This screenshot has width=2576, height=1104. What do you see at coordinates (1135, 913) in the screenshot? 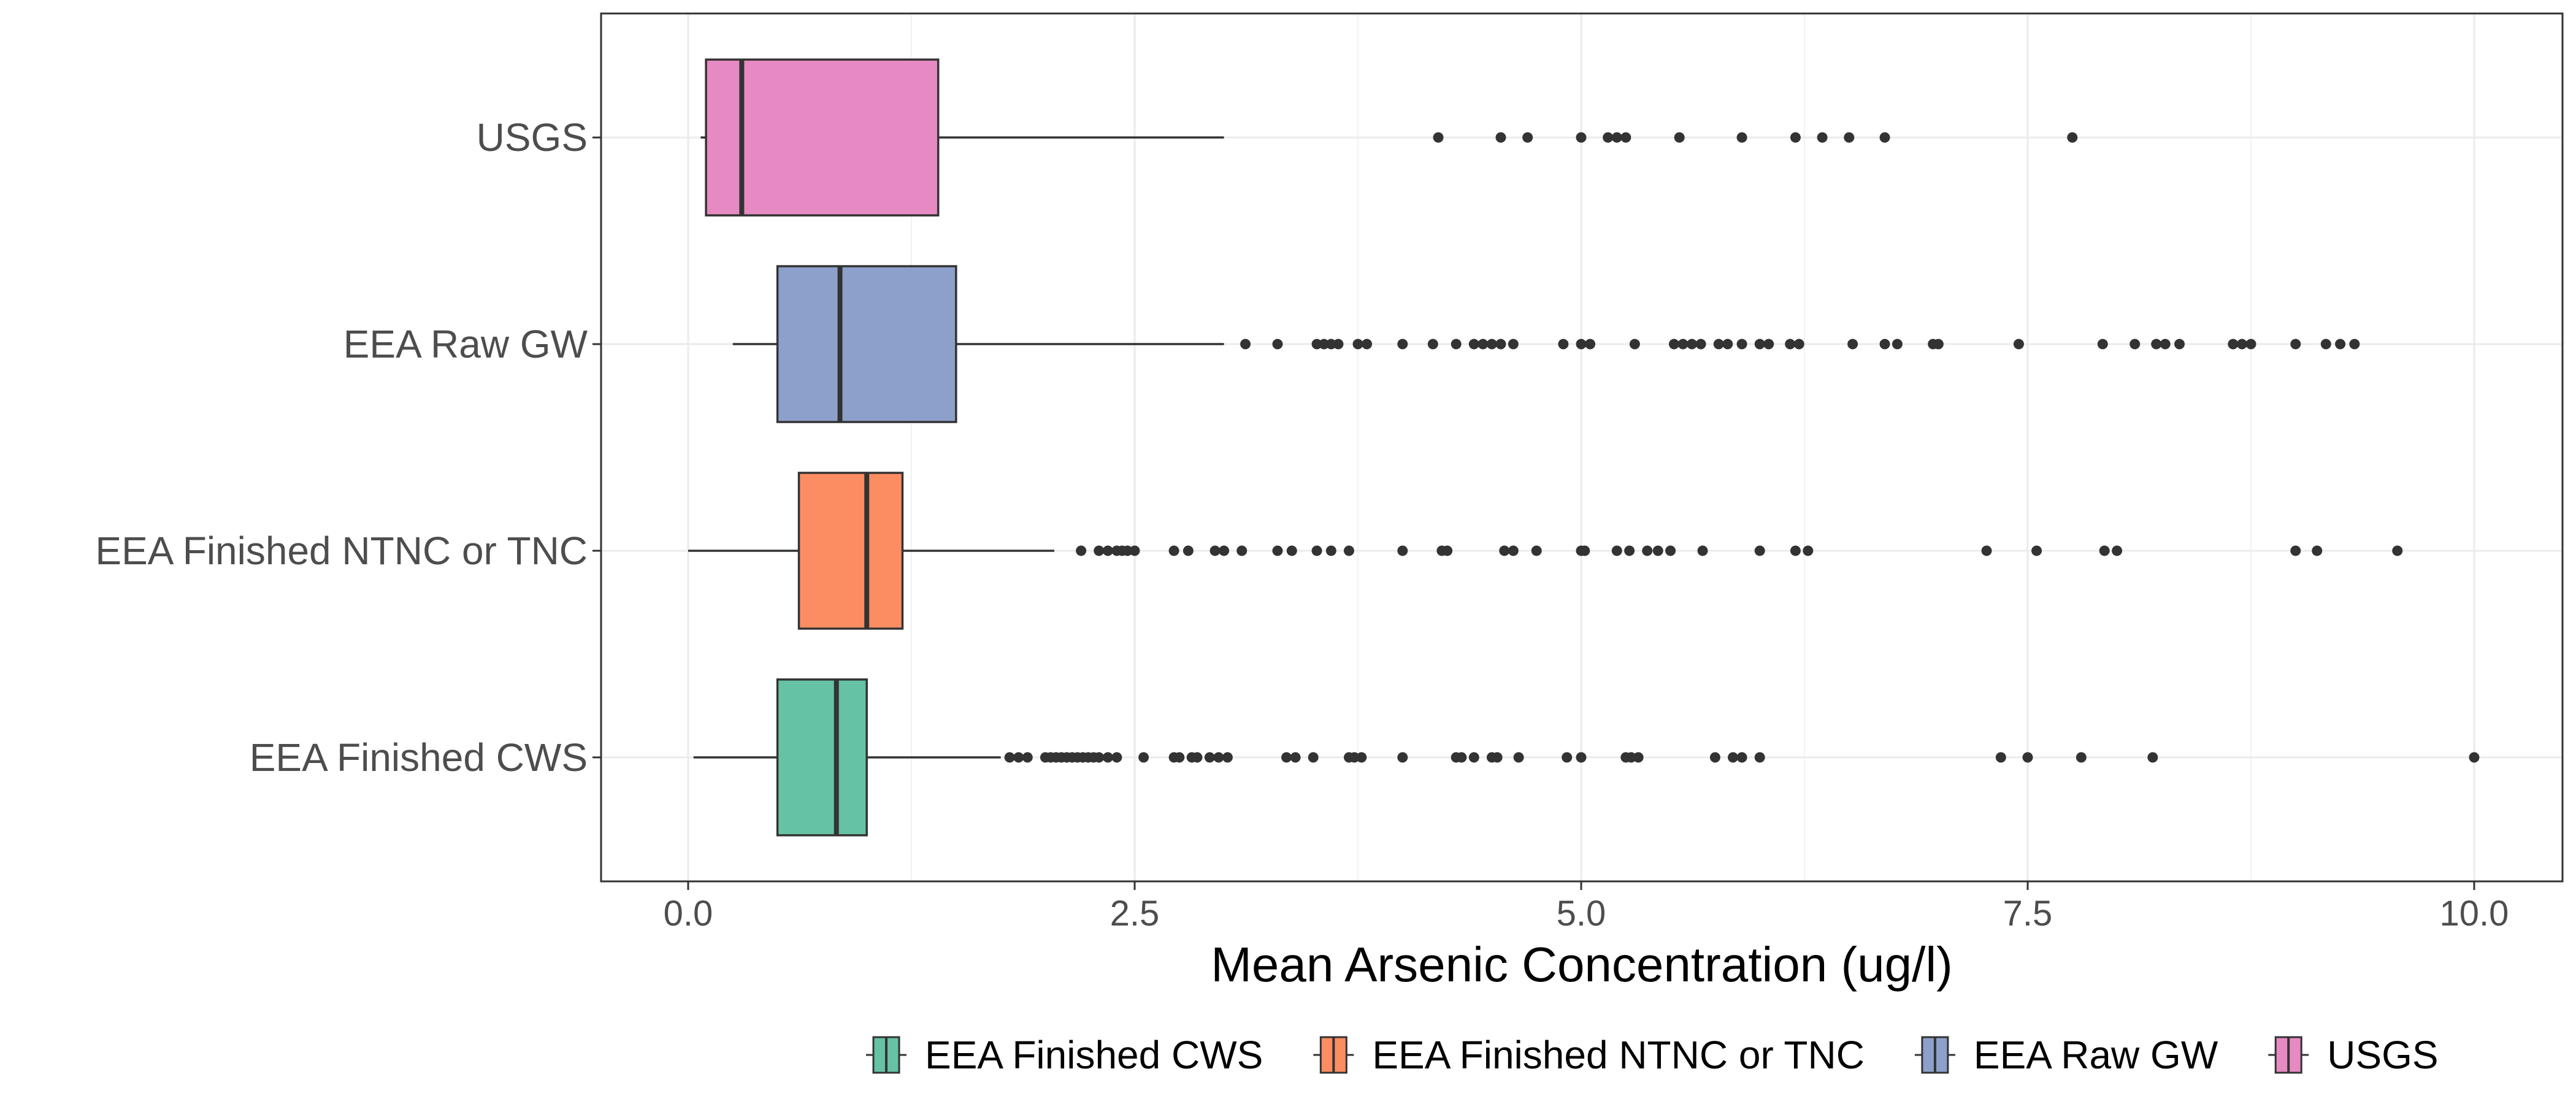
I see `x-tick-label: 2.5` at bounding box center [1135, 913].